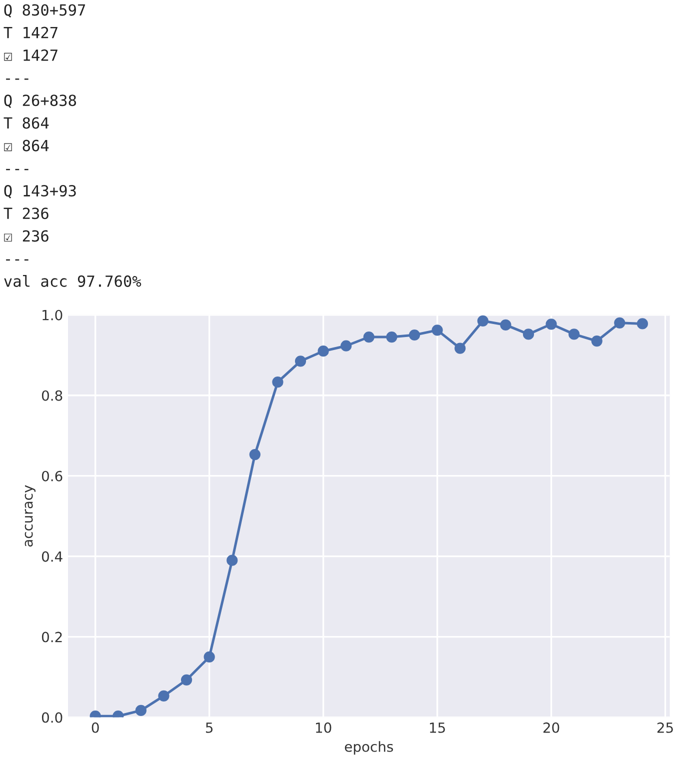 The image size is (680, 768). Describe the element at coordinates (52, 476) in the screenshot. I see `y-tick-label: 0.6` at that location.